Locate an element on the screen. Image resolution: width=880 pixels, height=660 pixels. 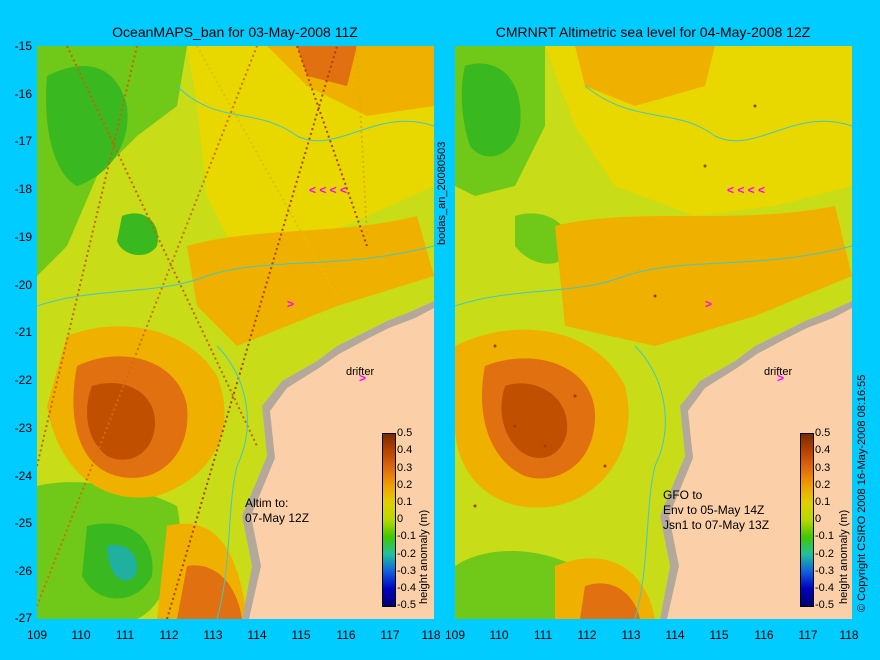
lat-tick: -24 is located at coordinates (23, 476).